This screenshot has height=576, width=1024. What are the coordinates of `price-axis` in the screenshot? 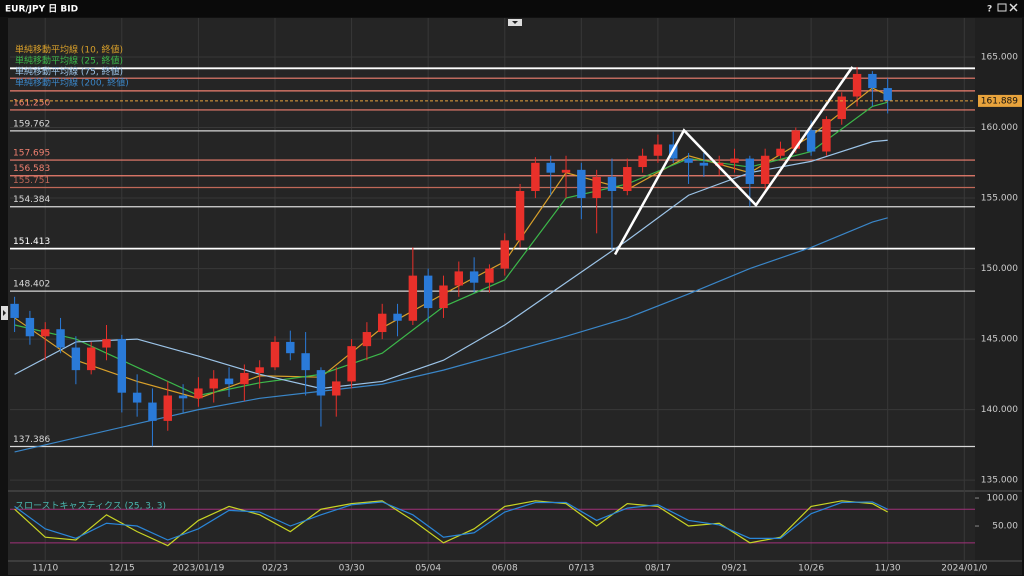 It's located at (998, 296).